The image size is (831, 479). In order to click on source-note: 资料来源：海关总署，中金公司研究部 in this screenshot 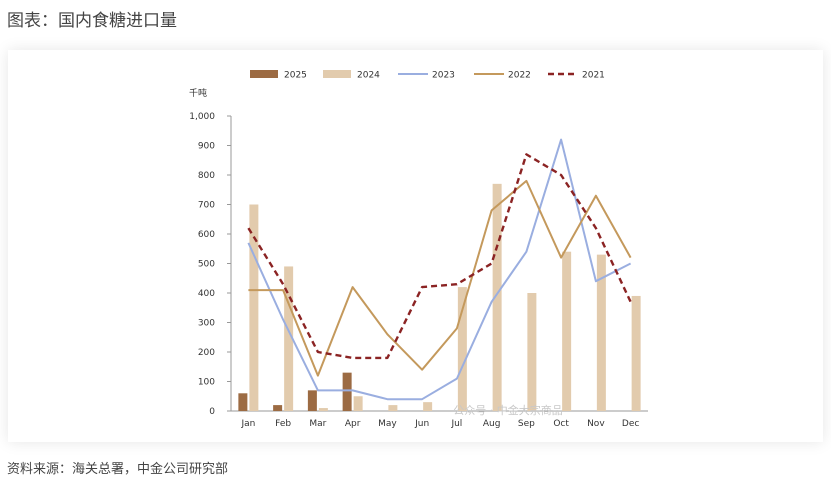, I will do `click(118, 469)`.